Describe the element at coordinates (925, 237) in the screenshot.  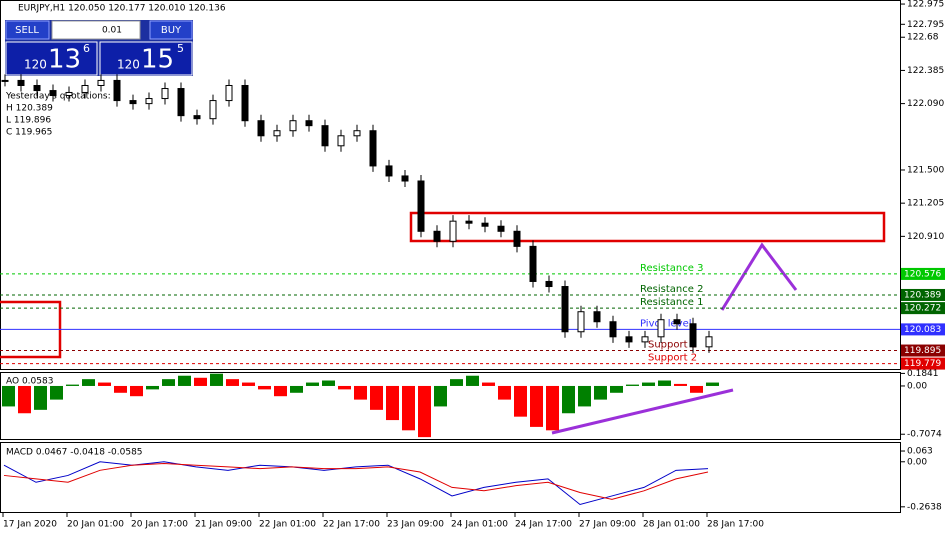
I see `y-tick-label: 120.910` at that location.